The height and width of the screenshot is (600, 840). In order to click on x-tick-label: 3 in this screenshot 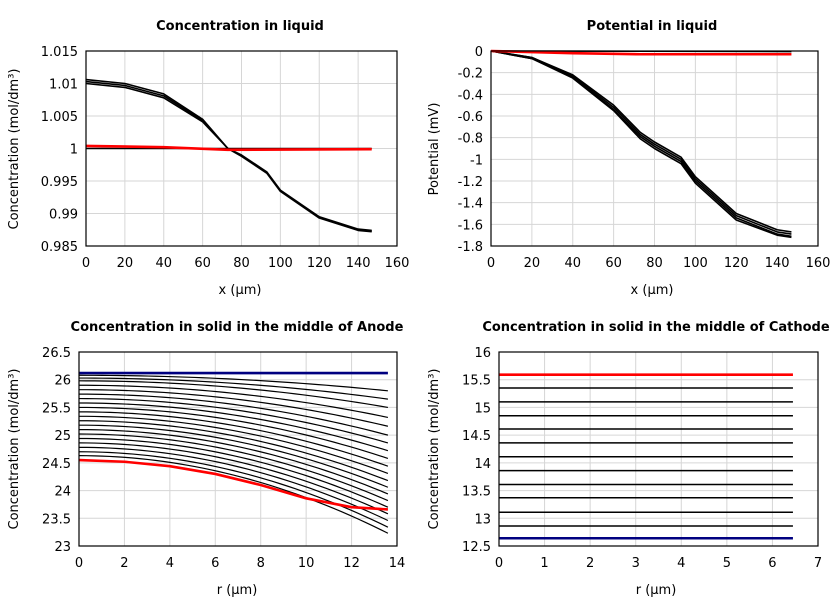, I will do `click(636, 563)`.